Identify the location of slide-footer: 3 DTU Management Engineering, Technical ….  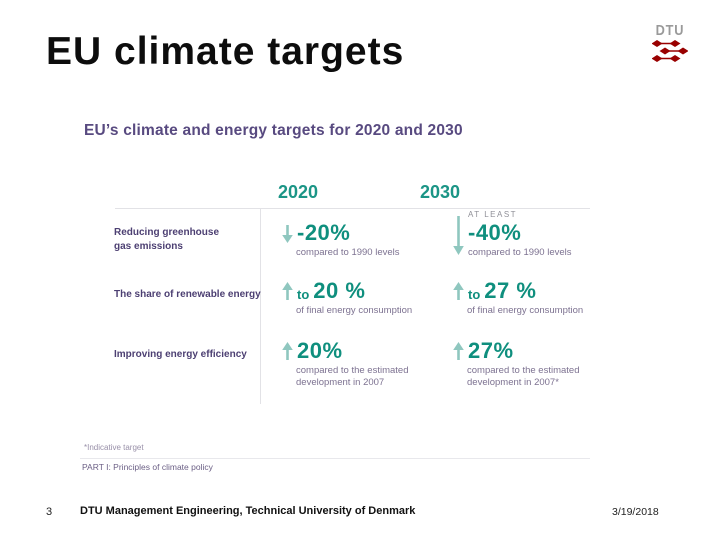
(360, 514).